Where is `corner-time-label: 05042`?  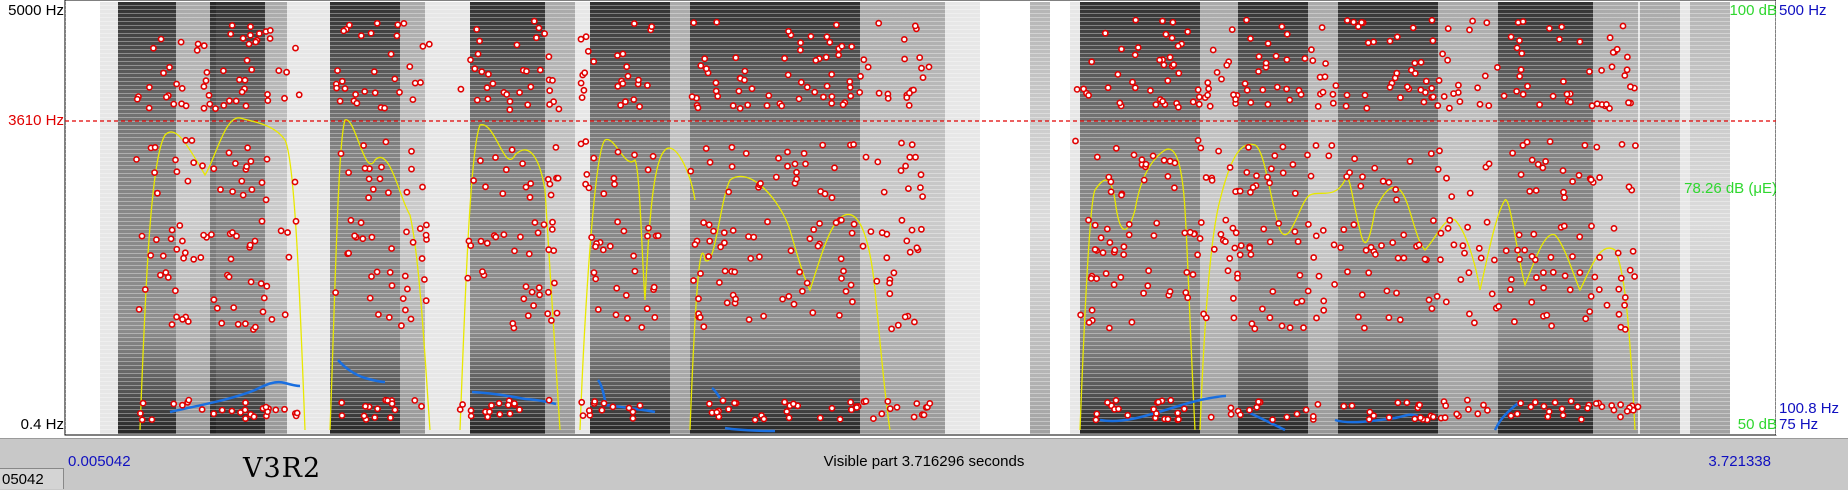 corner-time-label: 05042 is located at coordinates (23, 479).